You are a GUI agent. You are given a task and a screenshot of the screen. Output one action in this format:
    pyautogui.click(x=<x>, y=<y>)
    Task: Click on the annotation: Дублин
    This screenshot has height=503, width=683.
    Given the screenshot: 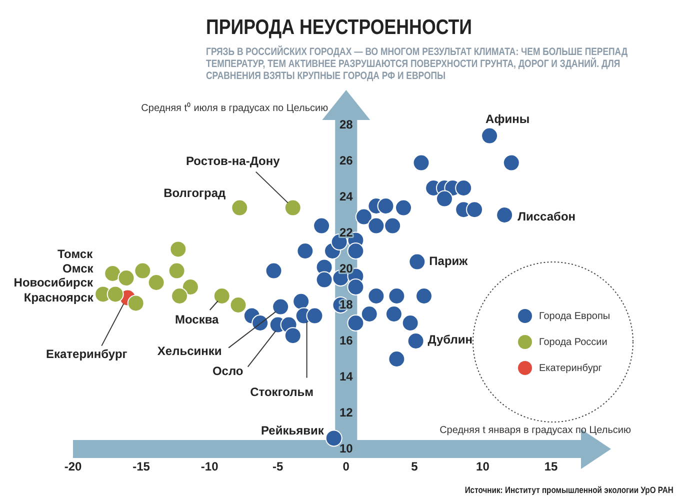 What is the action you would take?
    pyautogui.click(x=450, y=339)
    